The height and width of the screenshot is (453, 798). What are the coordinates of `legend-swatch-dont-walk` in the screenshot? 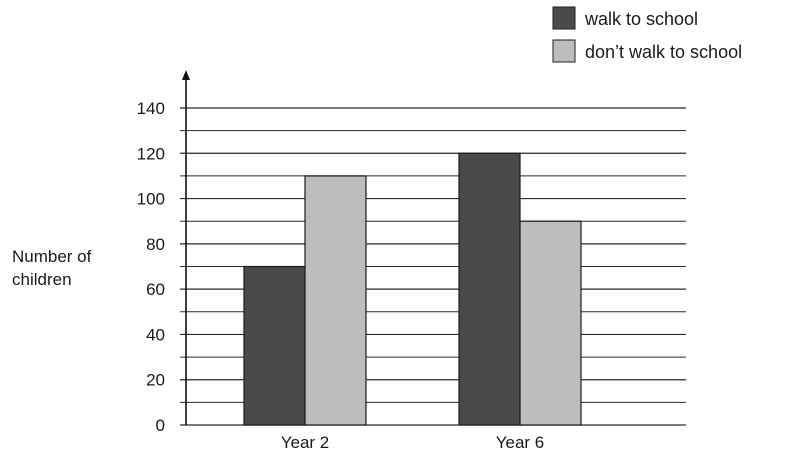 It's located at (564, 51).